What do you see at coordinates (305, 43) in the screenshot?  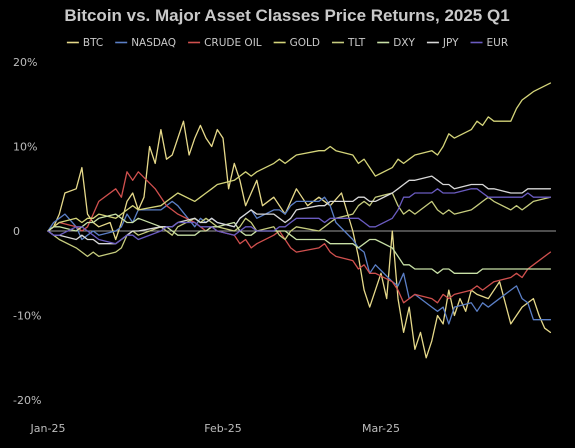 I see `legend-label: GOLD` at bounding box center [305, 43].